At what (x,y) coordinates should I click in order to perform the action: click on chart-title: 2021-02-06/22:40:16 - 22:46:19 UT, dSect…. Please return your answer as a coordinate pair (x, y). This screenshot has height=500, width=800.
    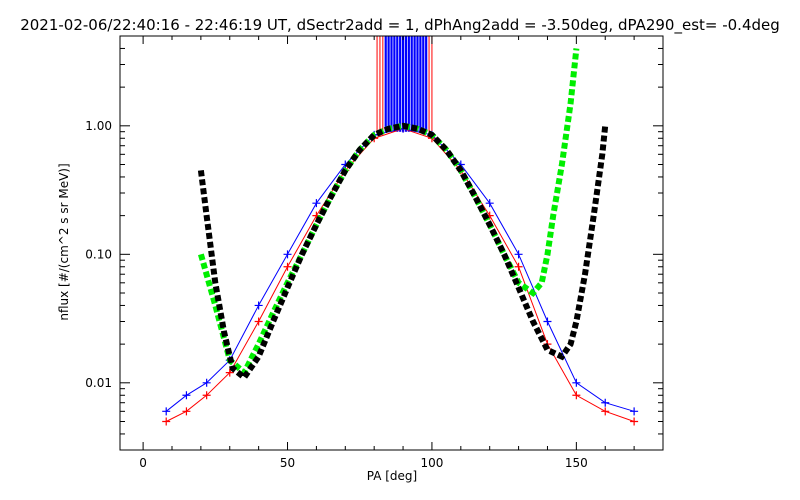
    Looking at the image, I should click on (400, 25).